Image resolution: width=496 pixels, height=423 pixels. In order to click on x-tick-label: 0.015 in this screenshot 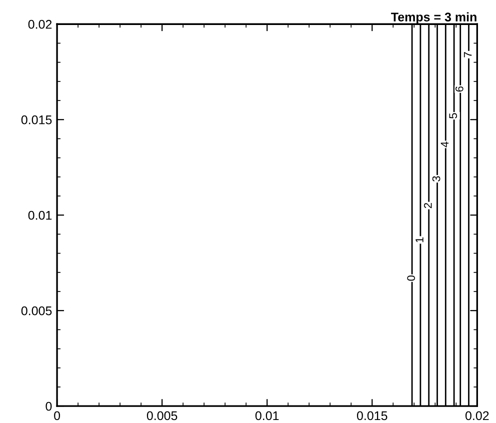, I will do `click(372, 415)`.